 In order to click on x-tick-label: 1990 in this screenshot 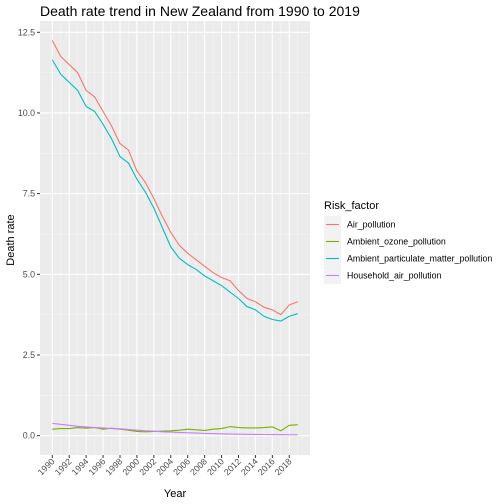, I will do `click(46, 466)`.